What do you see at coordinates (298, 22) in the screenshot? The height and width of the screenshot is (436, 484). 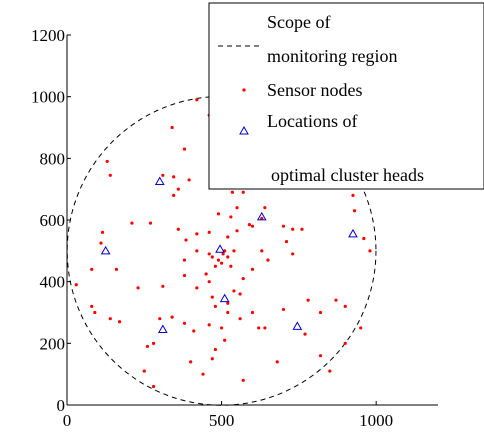 I see `legend-entry-1-line-1: Scope of` at bounding box center [298, 22].